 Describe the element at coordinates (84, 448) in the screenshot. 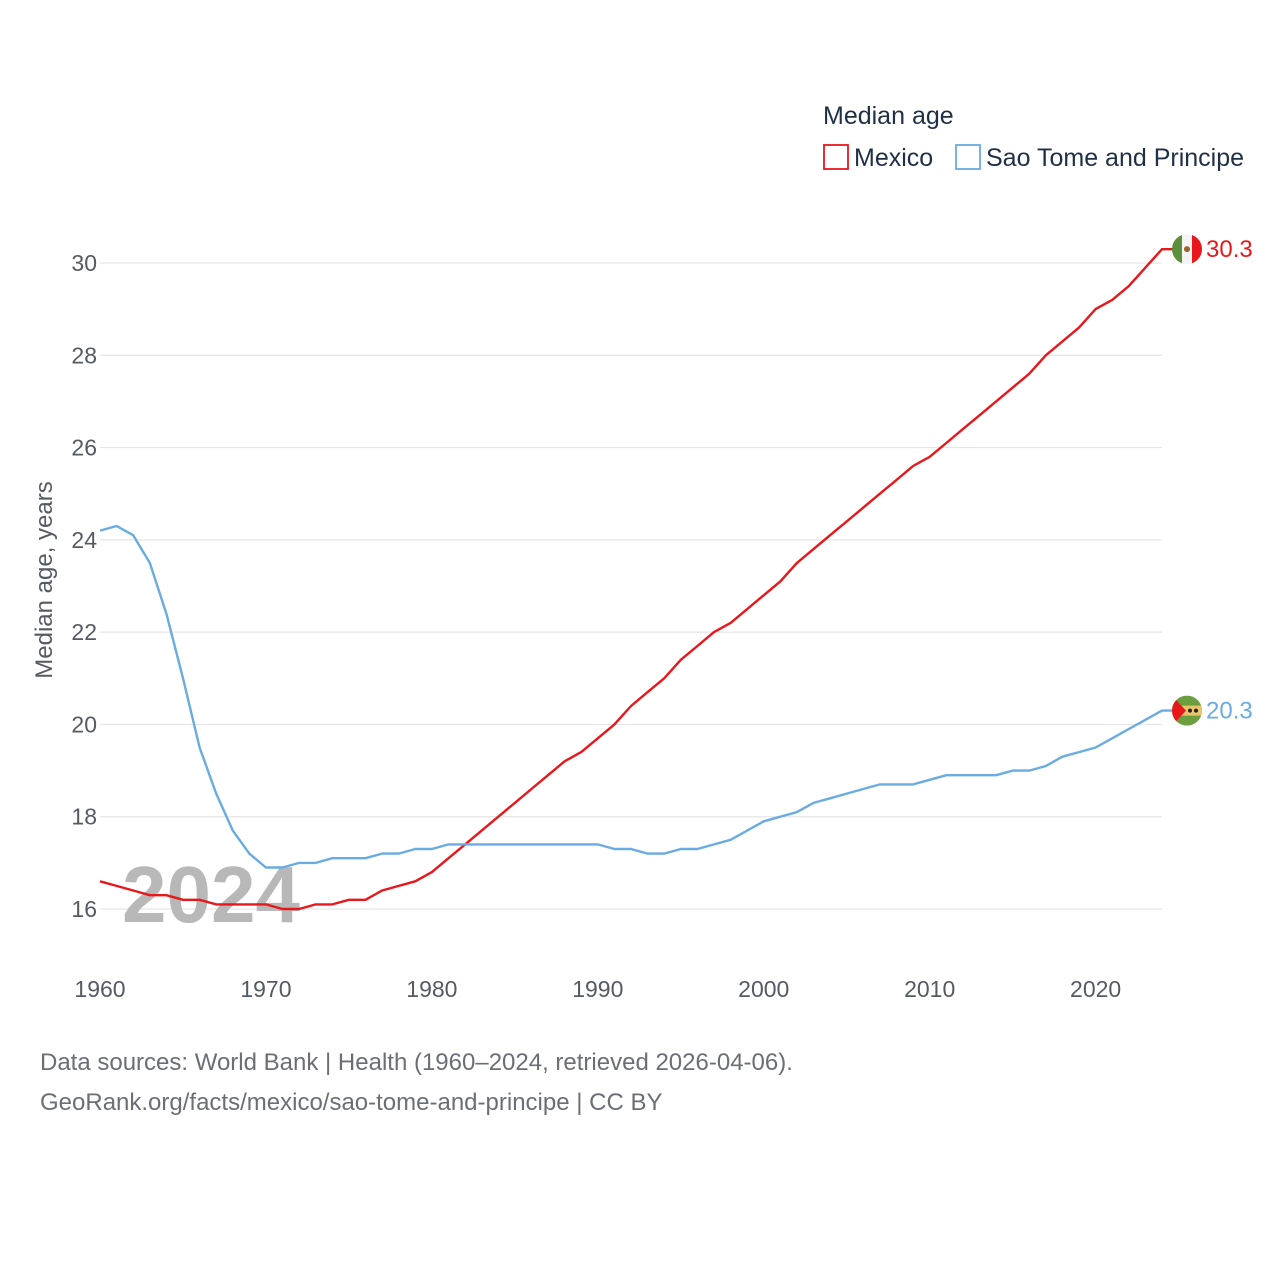

I see `y-tick-label: 26` at that location.